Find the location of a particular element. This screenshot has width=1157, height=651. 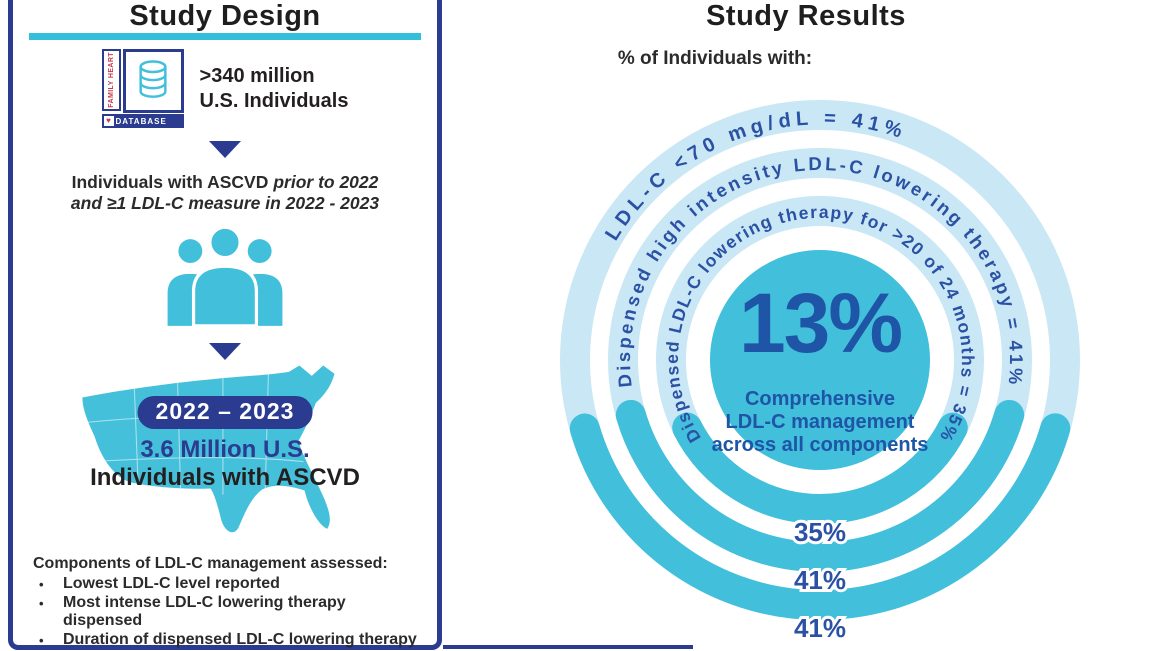

title-underline-bar is located at coordinates (225, 36).